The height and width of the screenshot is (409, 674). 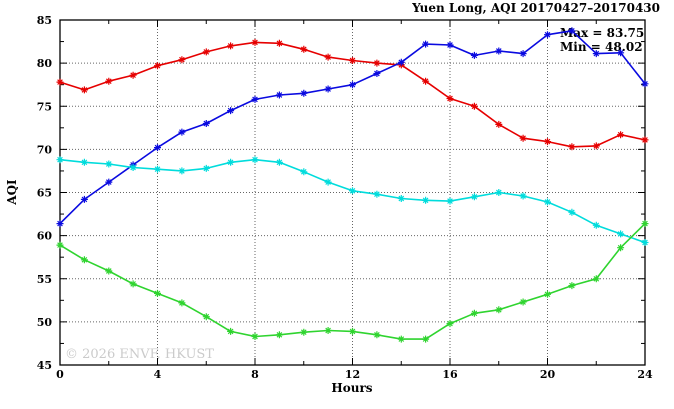 What do you see at coordinates (44, 365) in the screenshot?
I see `y-tick-label: 45` at bounding box center [44, 365].